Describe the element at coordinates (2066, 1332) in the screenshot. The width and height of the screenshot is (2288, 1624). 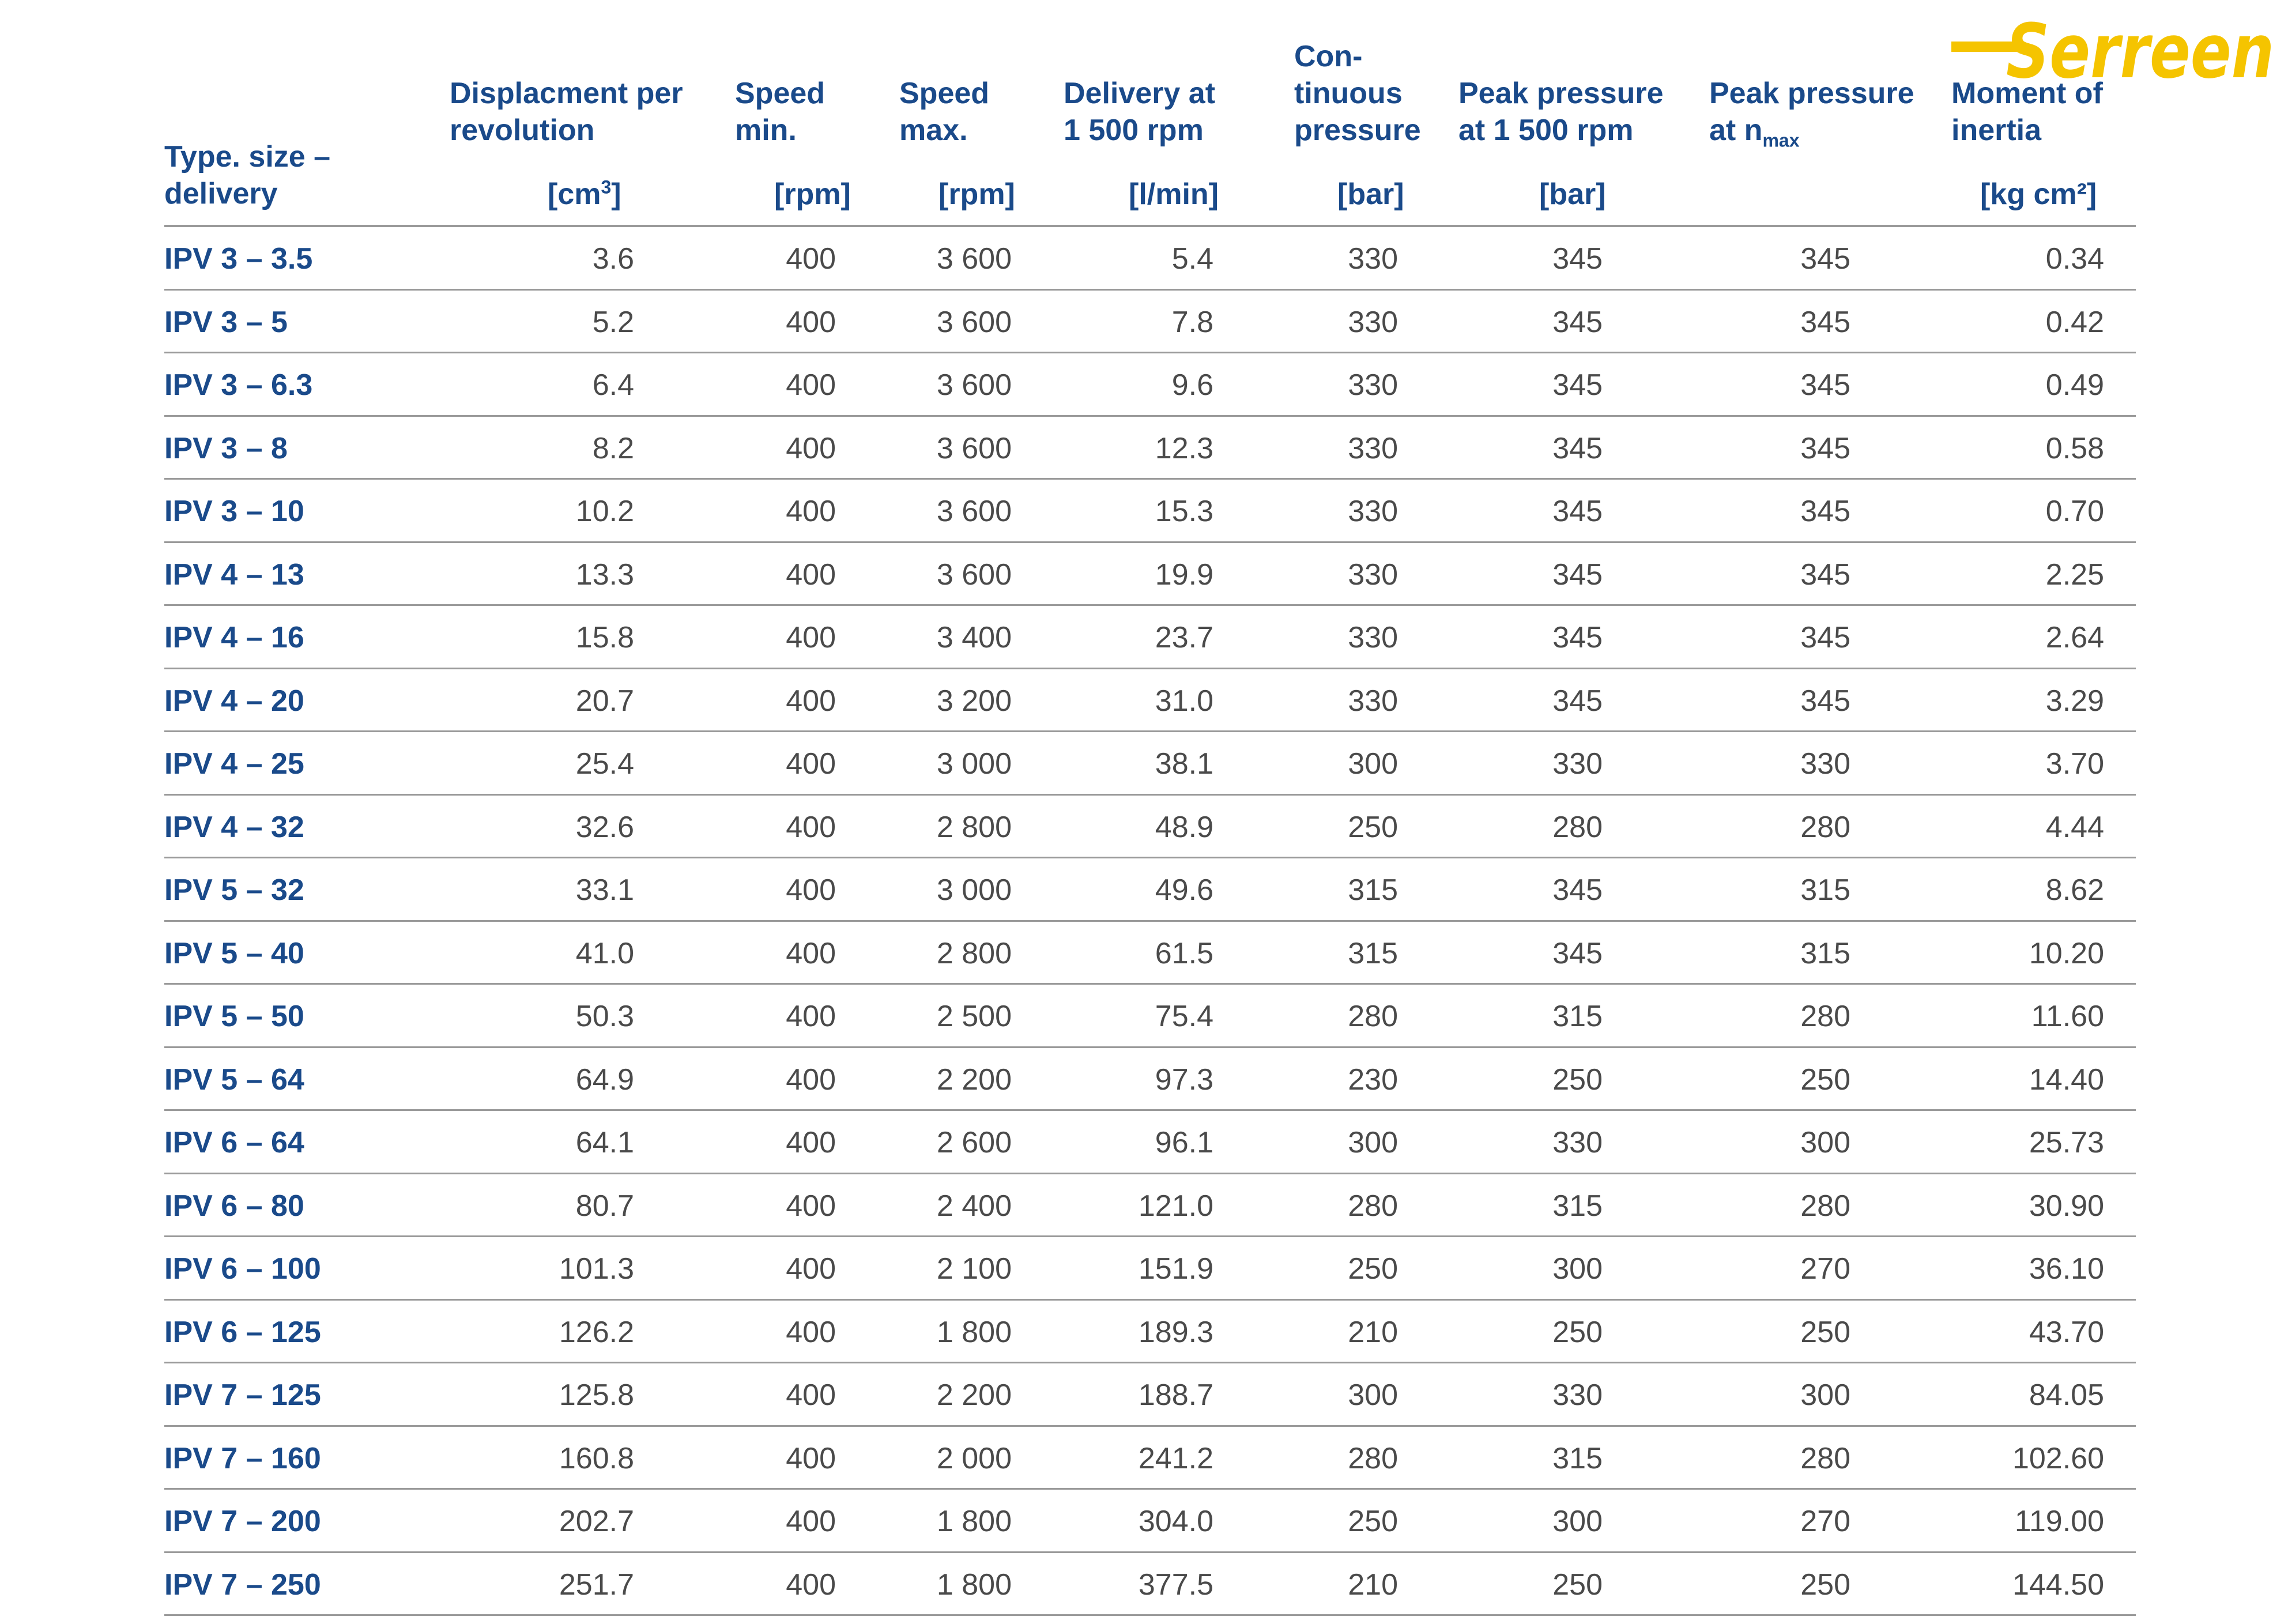
I see `inertia-cell: 43.70` at that location.